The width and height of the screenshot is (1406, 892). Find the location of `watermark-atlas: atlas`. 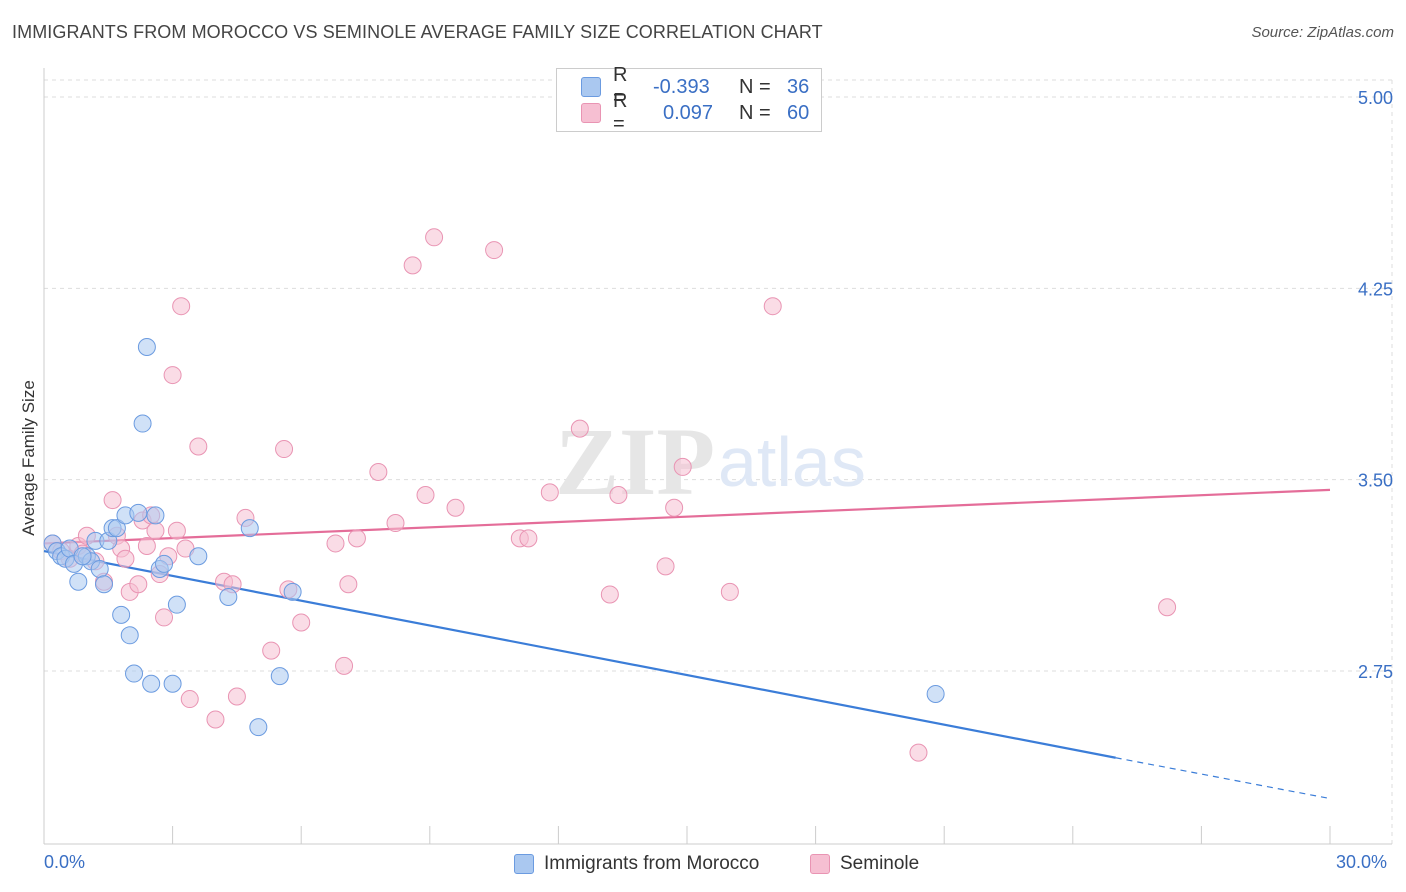

watermark-atlas: atlas is located at coordinates (792, 462).